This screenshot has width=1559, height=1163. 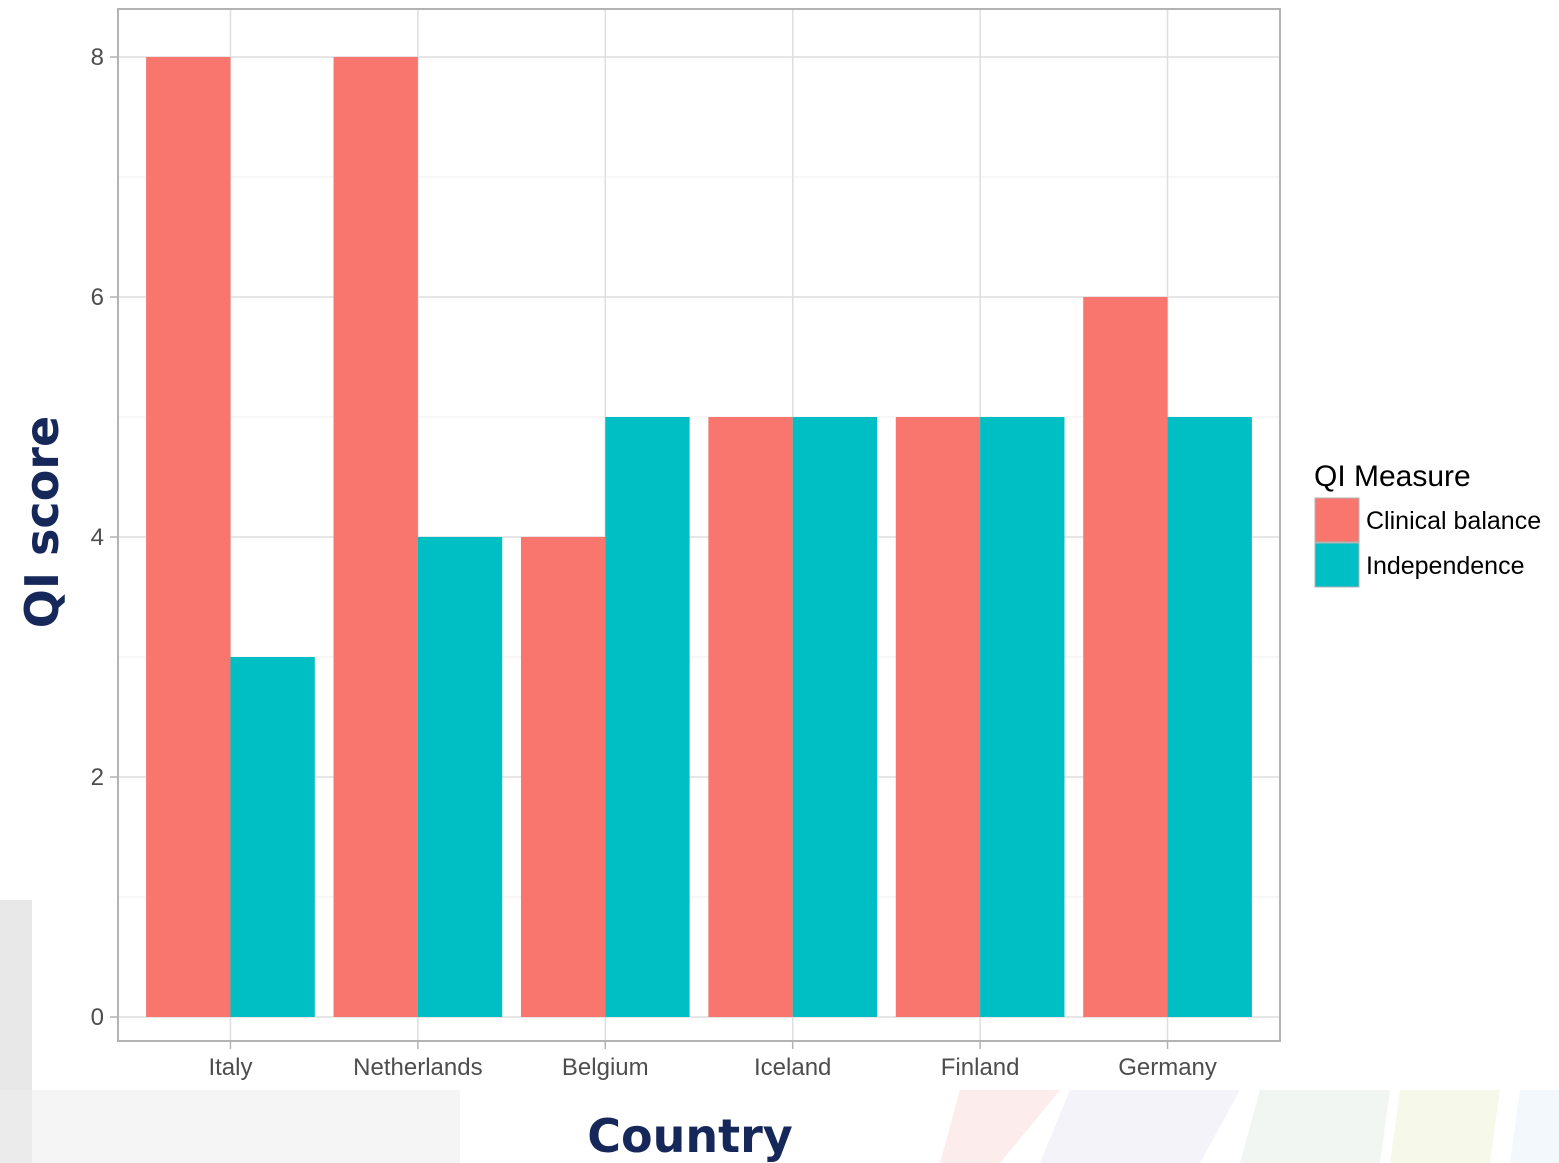 I want to click on legend-item-independence: Independence, so click(x=1419, y=565).